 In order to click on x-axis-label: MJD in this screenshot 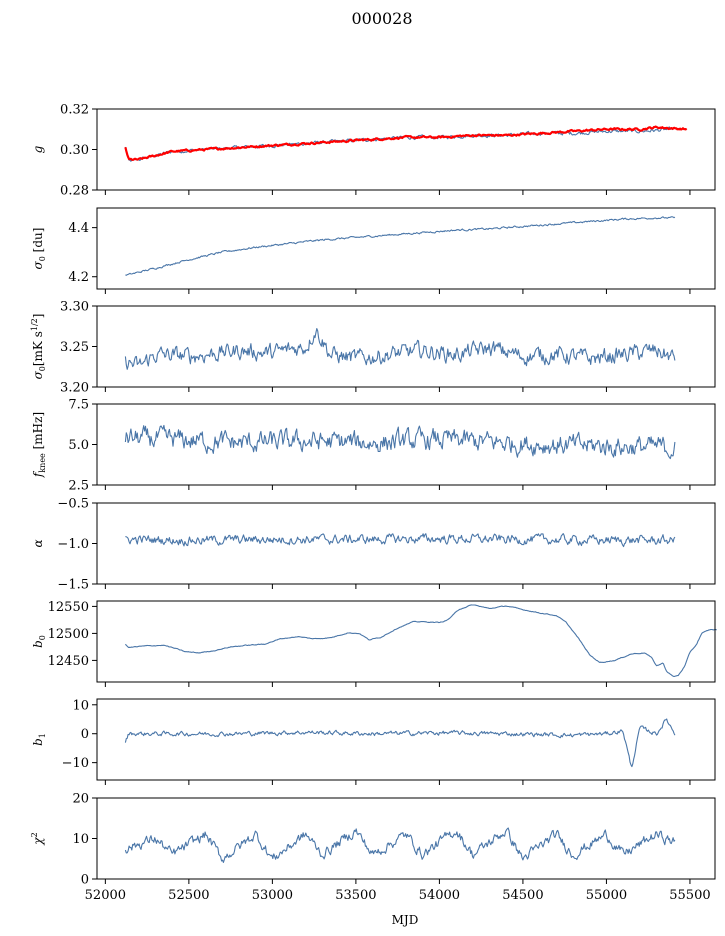, I will do `click(405, 920)`.